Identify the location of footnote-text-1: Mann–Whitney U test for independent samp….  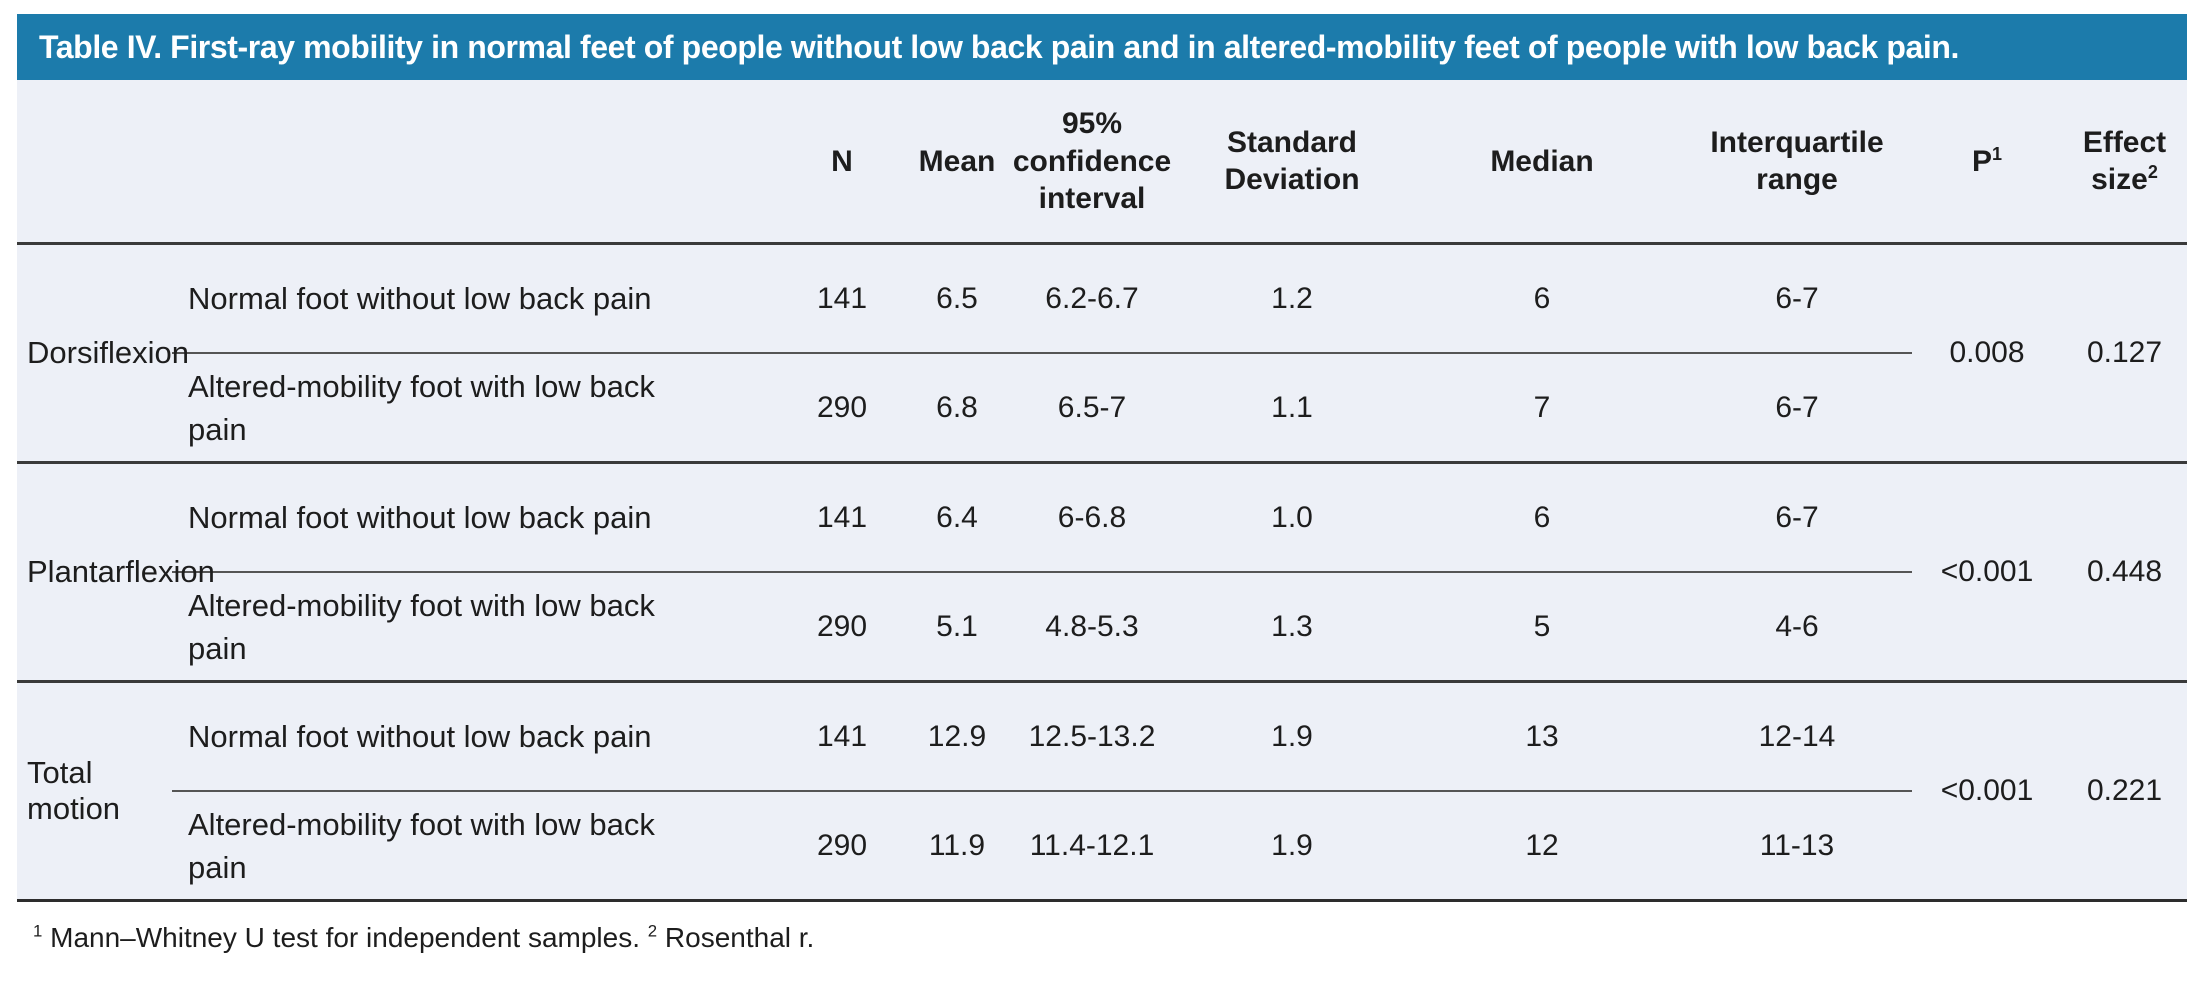
(345, 938).